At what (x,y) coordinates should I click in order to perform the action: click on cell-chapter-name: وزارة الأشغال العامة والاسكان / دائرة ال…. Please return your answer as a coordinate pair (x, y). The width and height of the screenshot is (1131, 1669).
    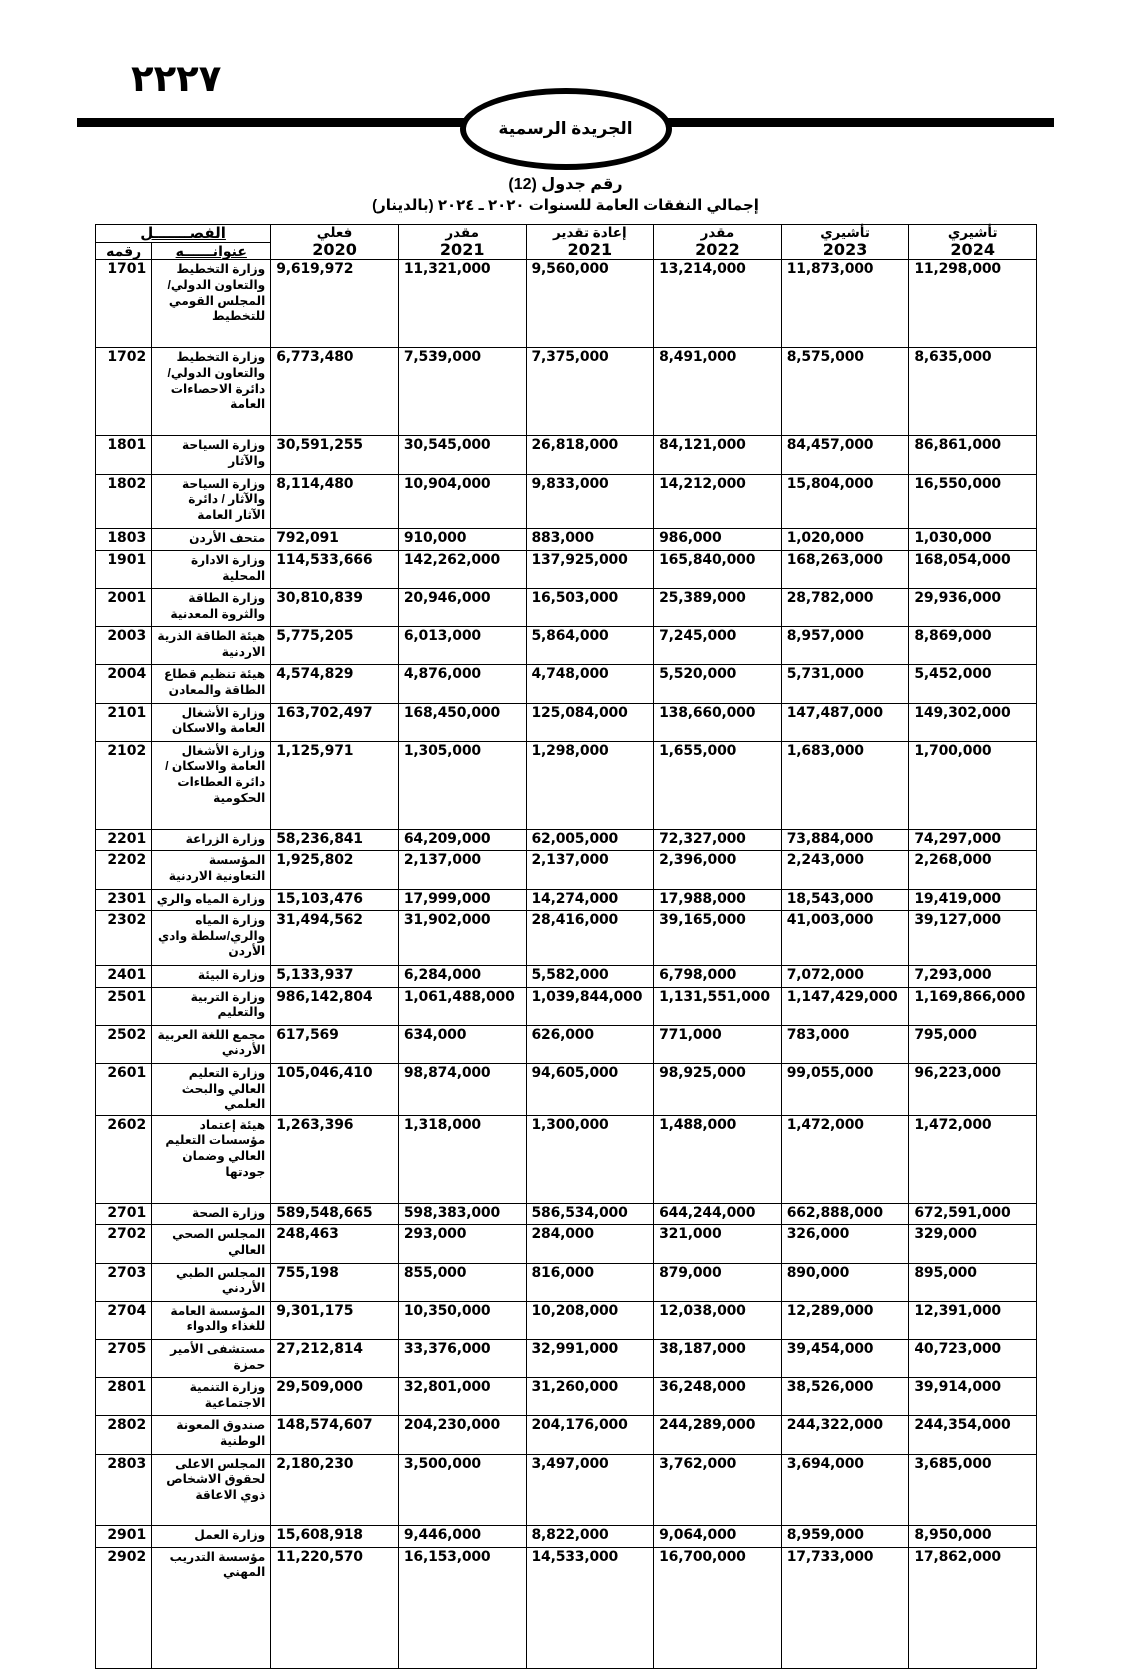
    Looking at the image, I should click on (211, 785).